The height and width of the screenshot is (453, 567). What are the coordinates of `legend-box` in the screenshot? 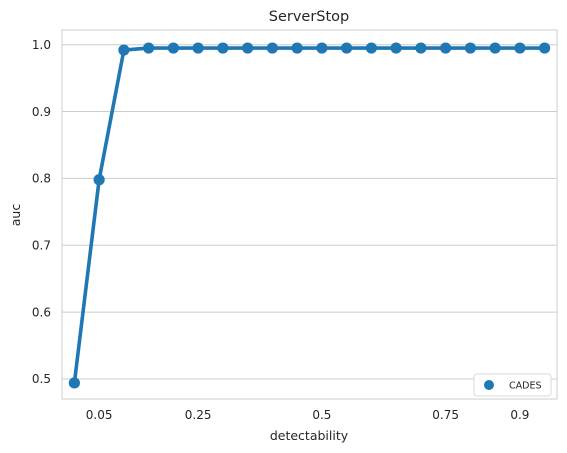 It's located at (512, 385).